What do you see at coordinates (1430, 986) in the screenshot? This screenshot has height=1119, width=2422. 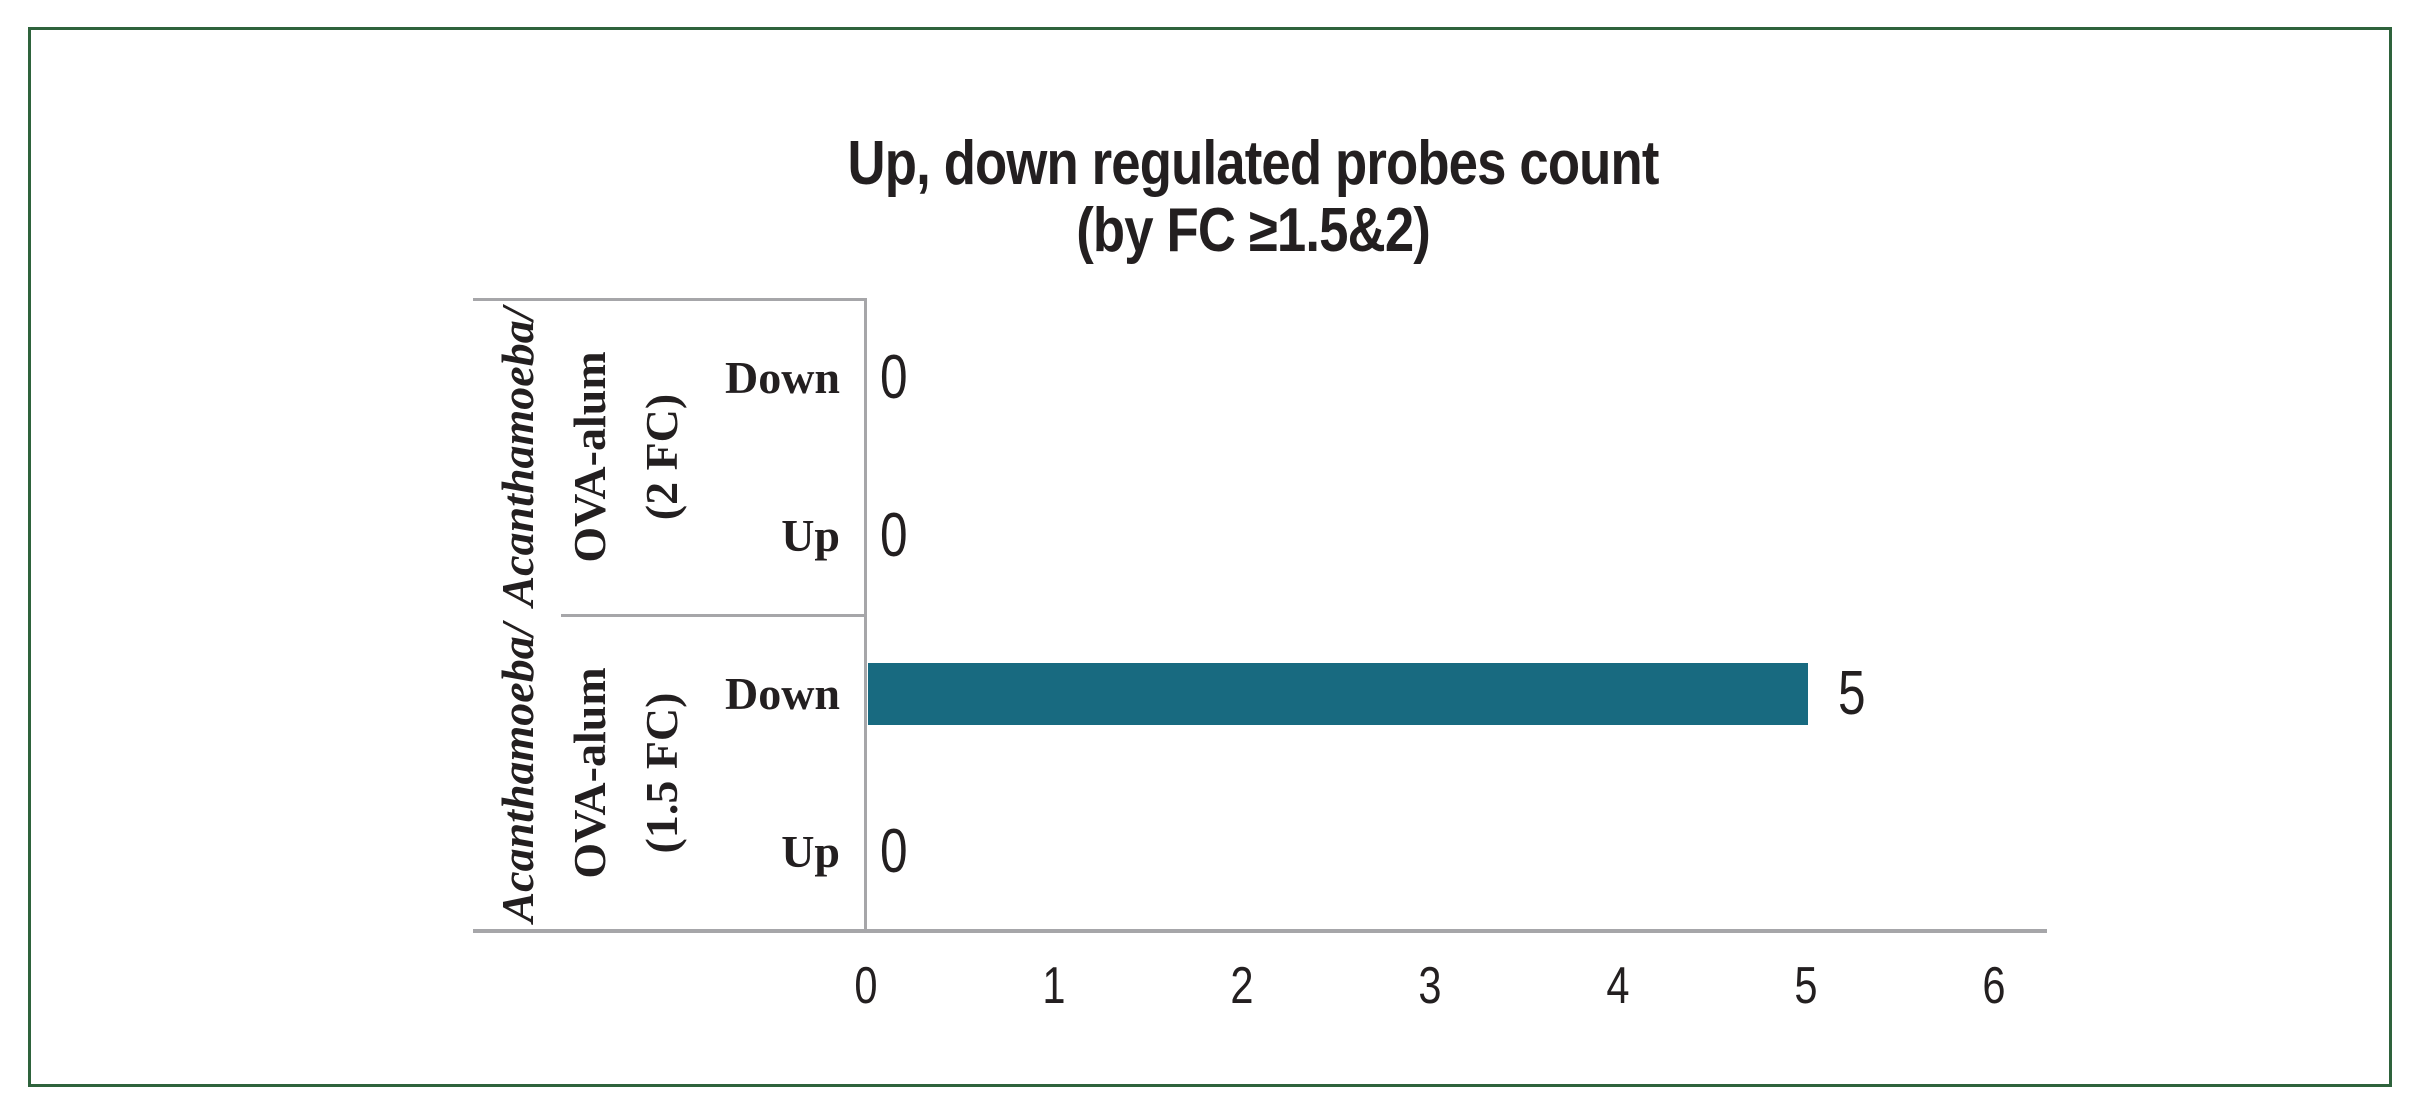 I see `x-tick-label: 3` at bounding box center [1430, 986].